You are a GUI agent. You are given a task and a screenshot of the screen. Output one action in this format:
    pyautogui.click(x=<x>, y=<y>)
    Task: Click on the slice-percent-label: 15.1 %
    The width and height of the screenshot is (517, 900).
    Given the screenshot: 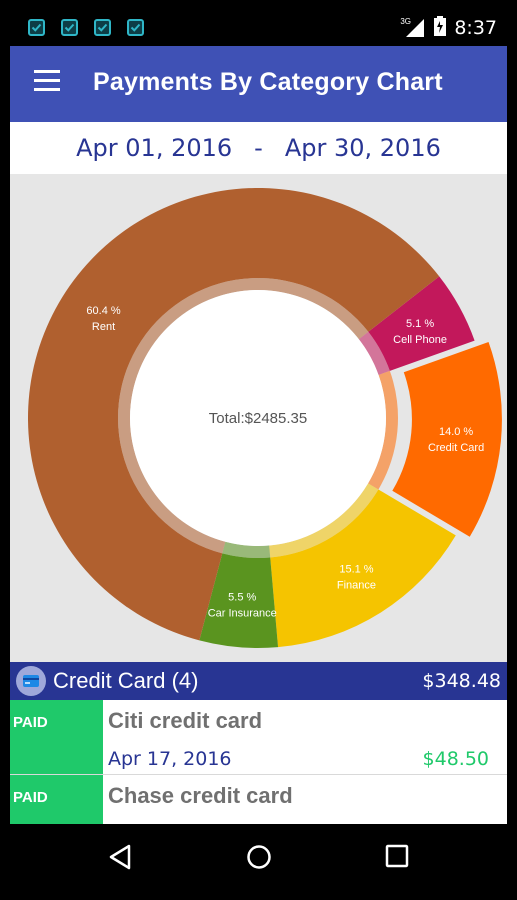 What is the action you would take?
    pyautogui.click(x=356, y=570)
    